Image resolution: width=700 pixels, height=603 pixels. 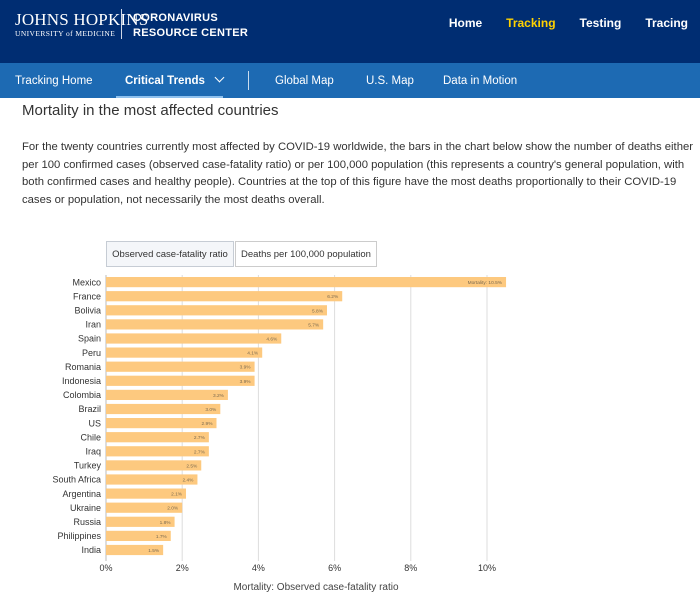 I want to click on data-label: 4.1%, so click(x=253, y=354).